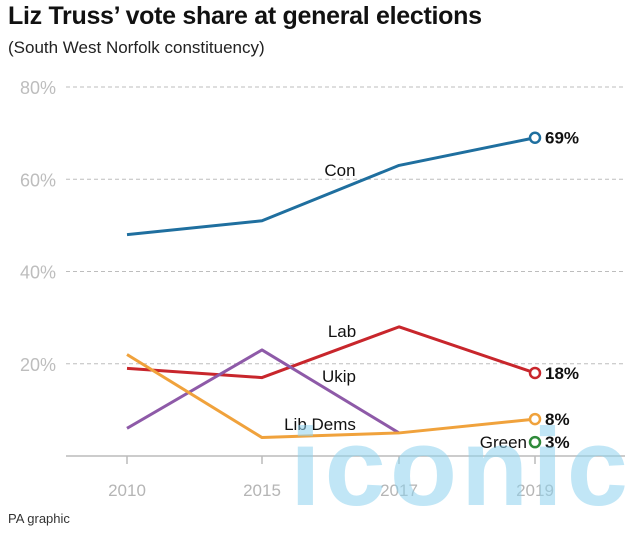 This screenshot has height=533, width=640. I want to click on y-tick-labels: 80% 60% 40% 20%, so click(38, 226).